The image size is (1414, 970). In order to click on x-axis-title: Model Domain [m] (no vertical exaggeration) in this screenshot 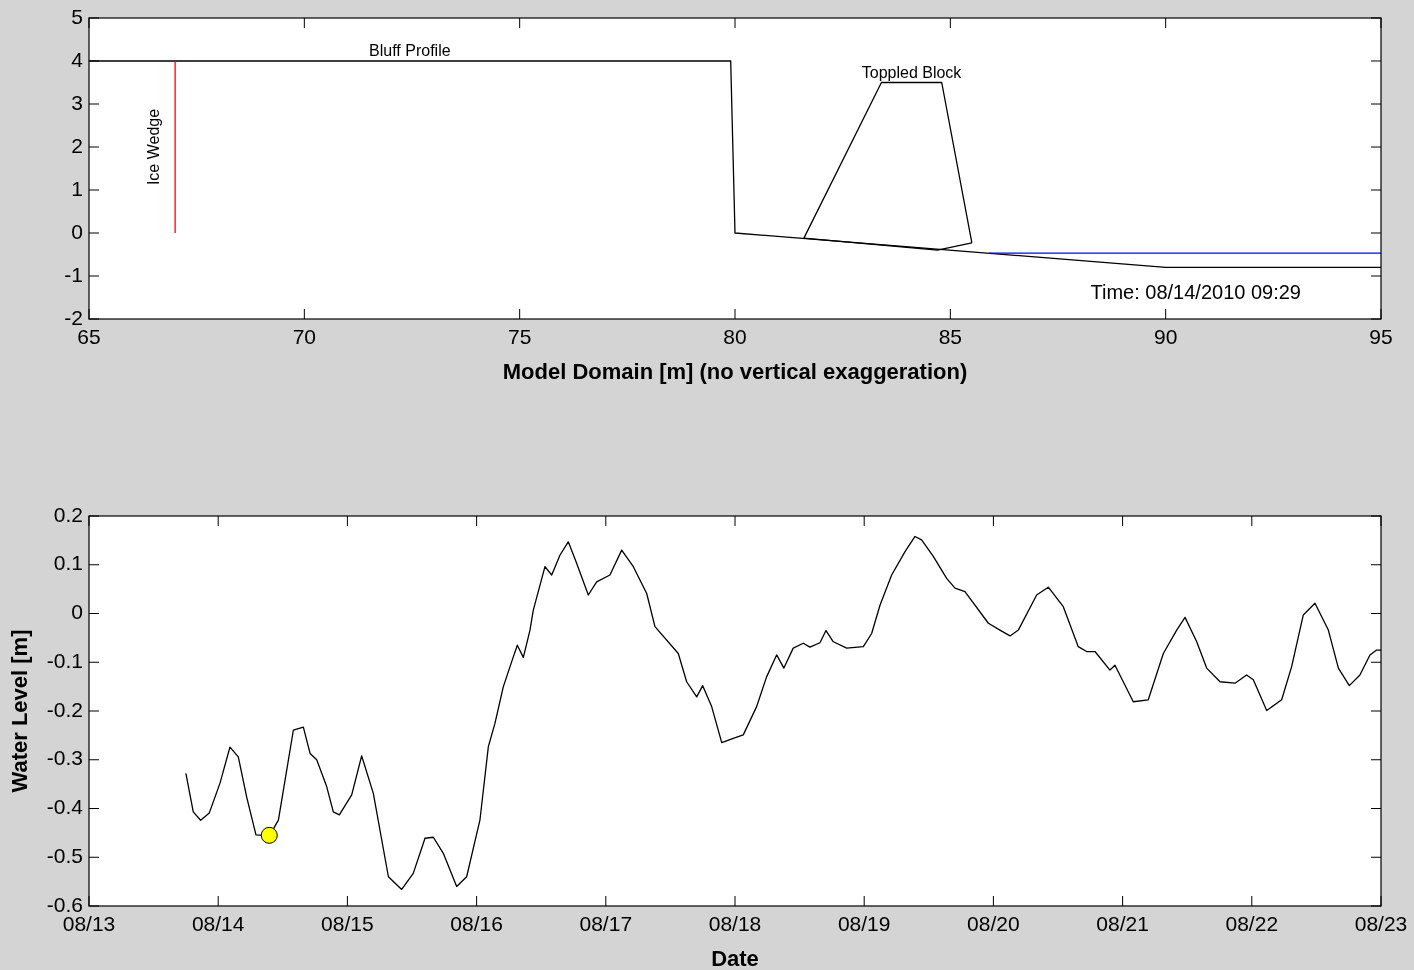, I will do `click(735, 371)`.